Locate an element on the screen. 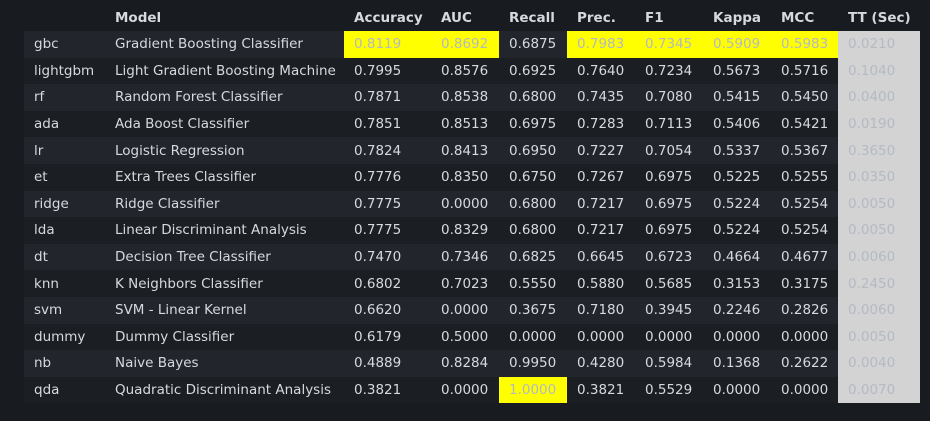 The image size is (930, 421). cell-tt-sec: 0.0400 is located at coordinates (879, 97).